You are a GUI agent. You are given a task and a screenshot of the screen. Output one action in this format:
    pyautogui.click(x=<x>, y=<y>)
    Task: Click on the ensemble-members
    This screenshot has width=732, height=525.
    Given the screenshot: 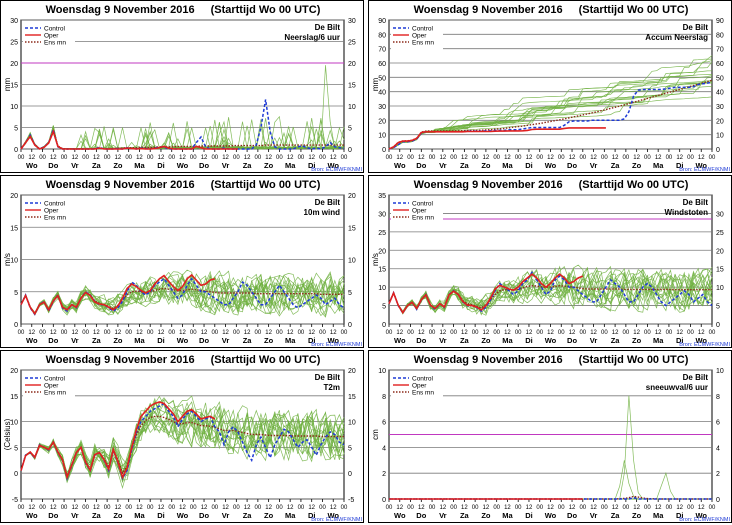 What is the action you would take?
    pyautogui.click(x=550, y=290)
    